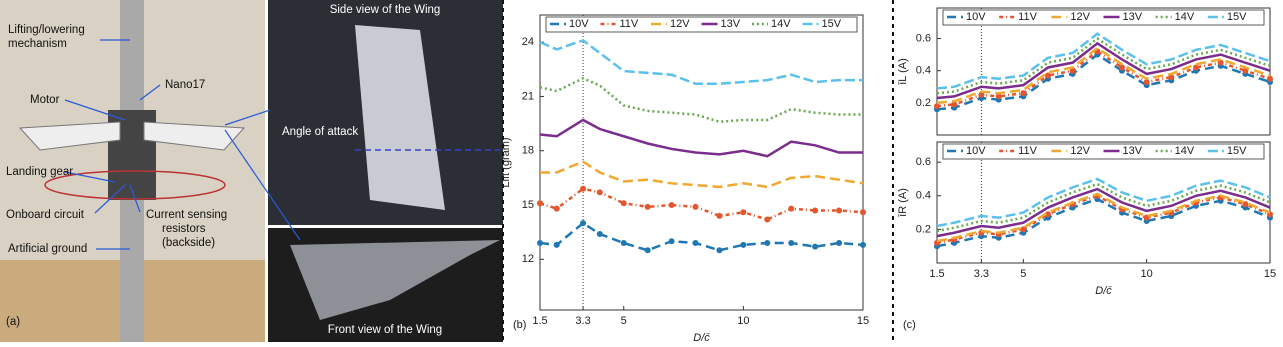  Describe the element at coordinates (47, 249) in the screenshot. I see `photo-label: Artificial ground` at that location.